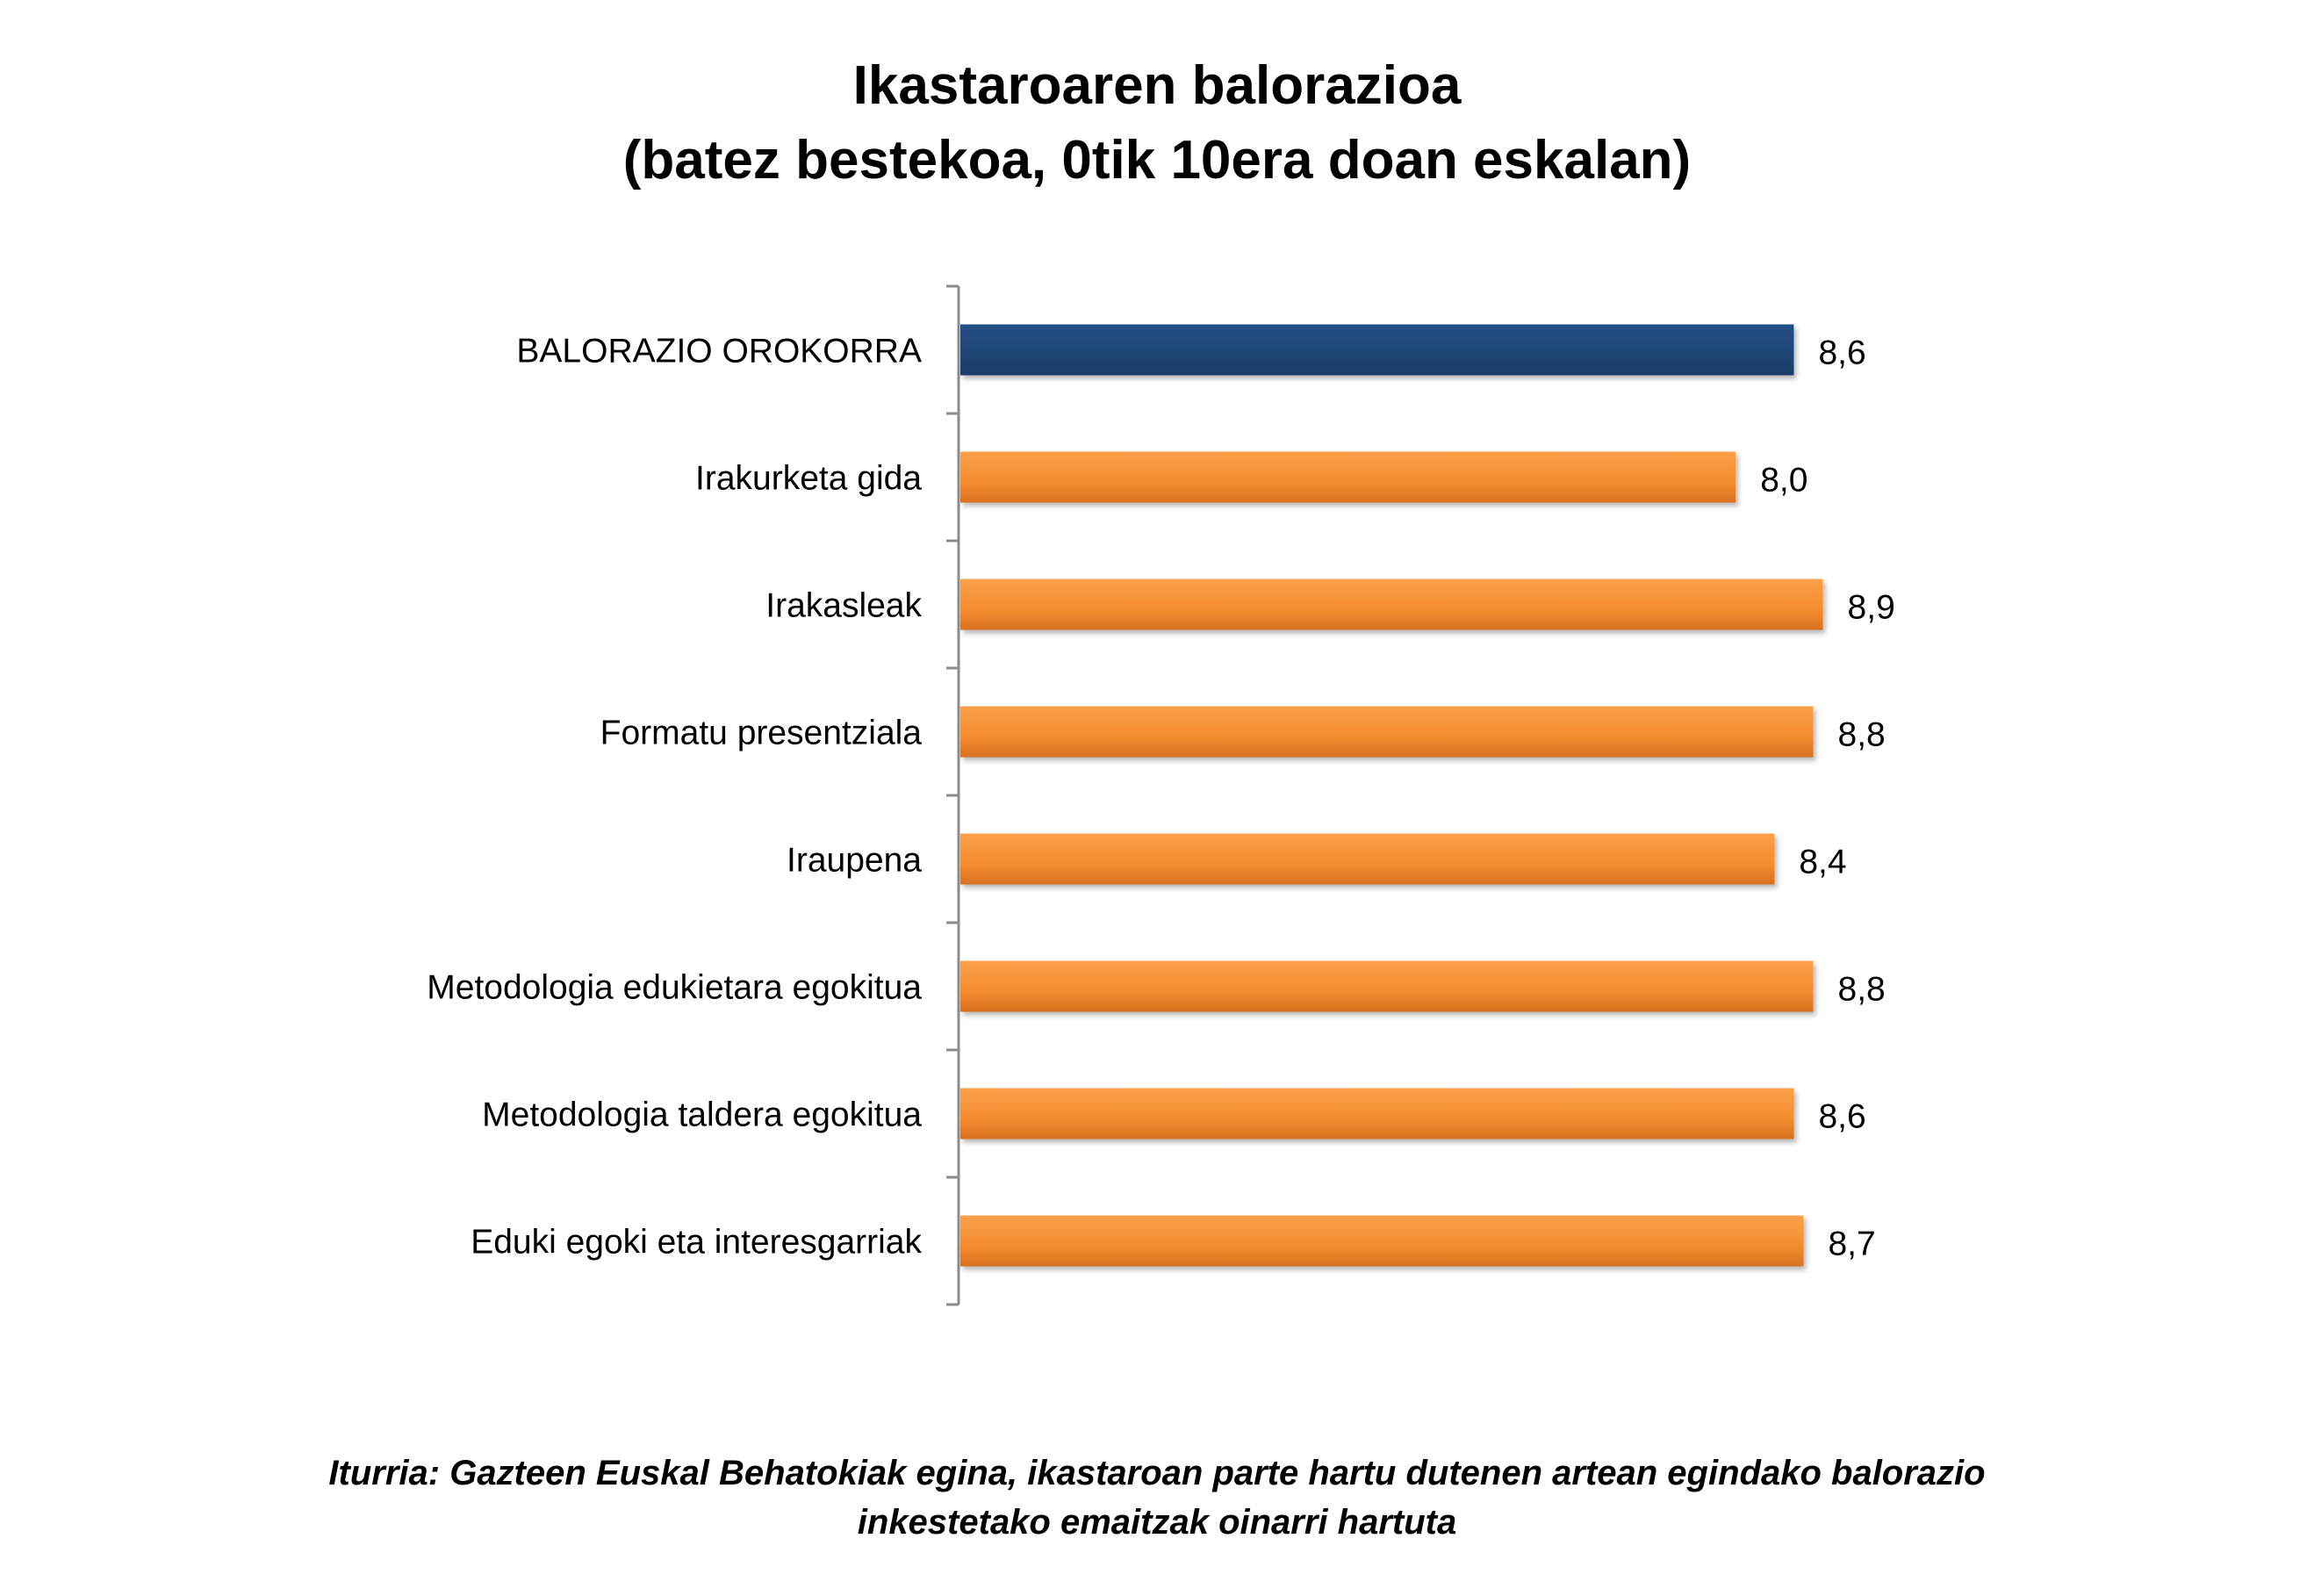 The image size is (2314, 1596). Describe the element at coordinates (843, 606) in the screenshot. I see `category-label: Irakasleak` at that location.